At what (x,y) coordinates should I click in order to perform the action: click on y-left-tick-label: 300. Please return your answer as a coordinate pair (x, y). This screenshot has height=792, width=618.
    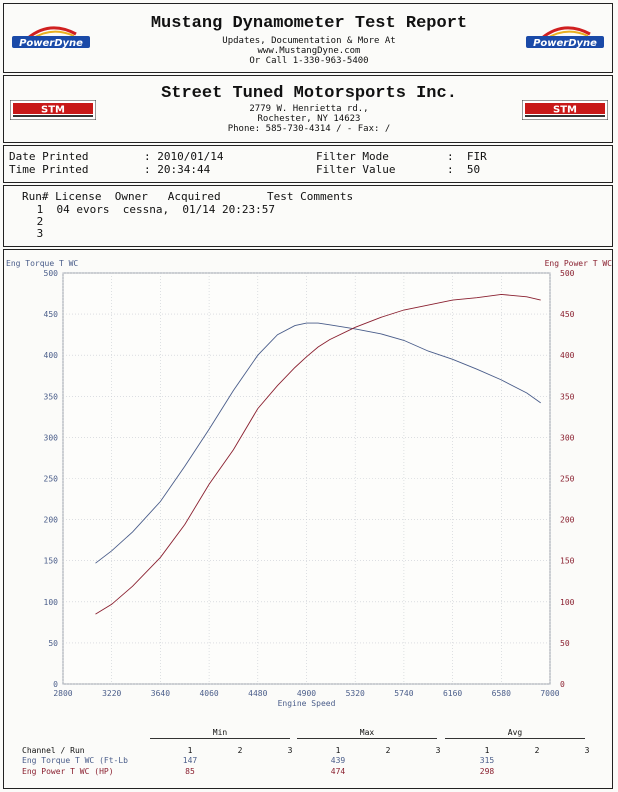
    Looking at the image, I should click on (51, 437).